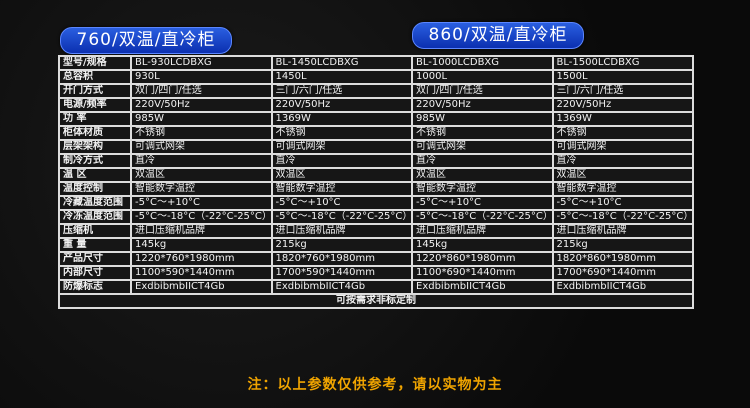 The width and height of the screenshot is (750, 408). Describe the element at coordinates (341, 63) in the screenshot. I see `table-cell: BL-1450LCDBXG` at that location.